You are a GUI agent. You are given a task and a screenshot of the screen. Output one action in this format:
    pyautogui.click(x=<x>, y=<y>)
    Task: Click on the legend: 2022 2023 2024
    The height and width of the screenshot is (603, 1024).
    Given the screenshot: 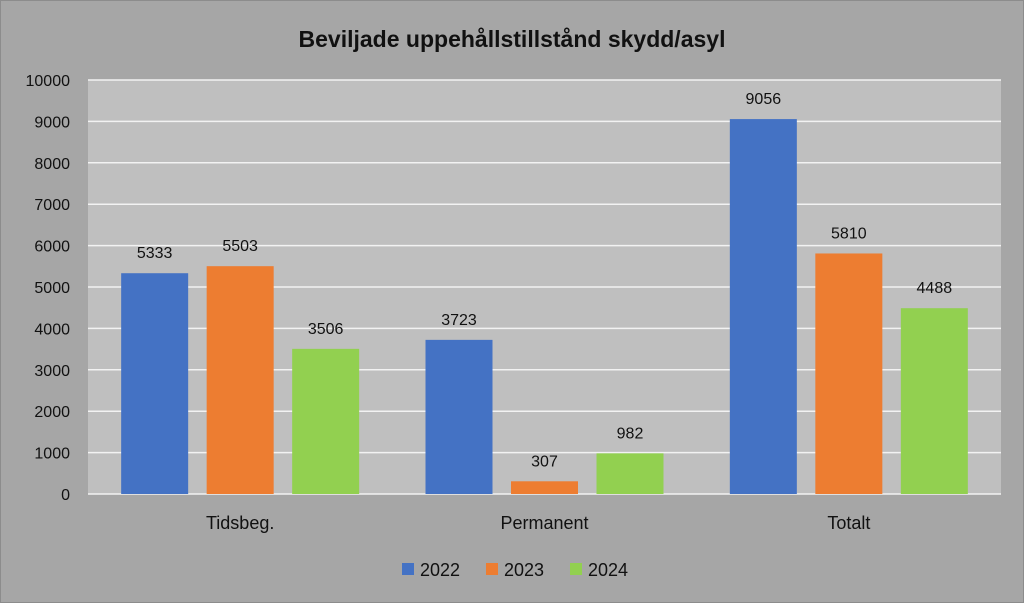 What is the action you would take?
    pyautogui.click(x=515, y=570)
    